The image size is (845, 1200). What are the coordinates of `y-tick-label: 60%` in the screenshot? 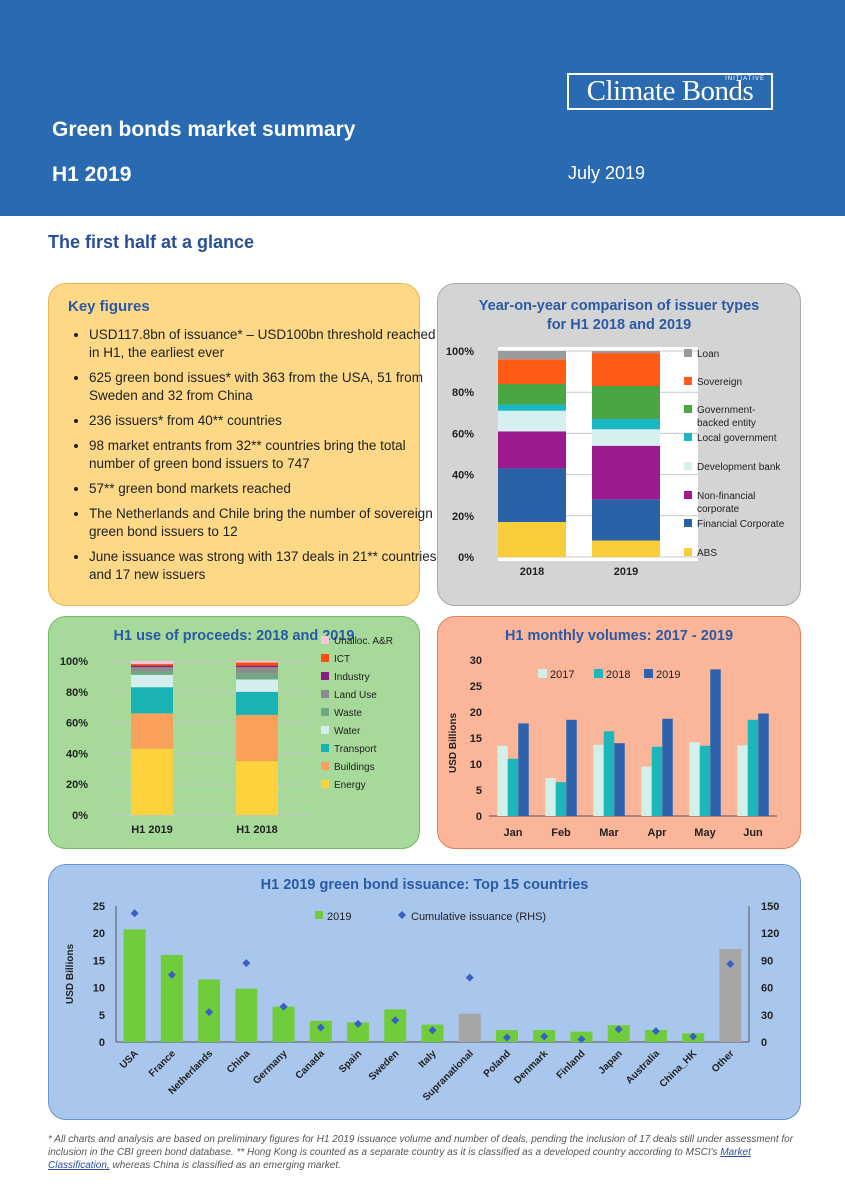 It's located at (463, 434).